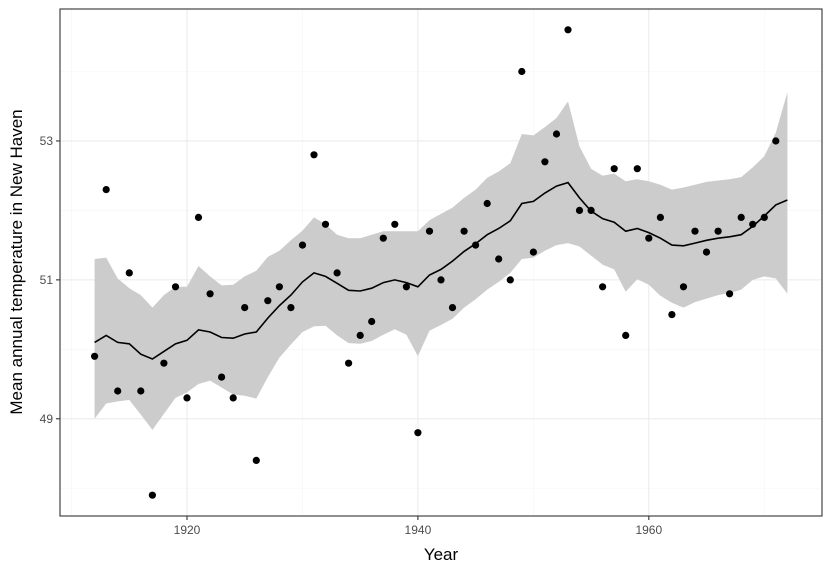 Image resolution: width=830 pixels, height=575 pixels. I want to click on x-tick-label: 1920, so click(187, 530).